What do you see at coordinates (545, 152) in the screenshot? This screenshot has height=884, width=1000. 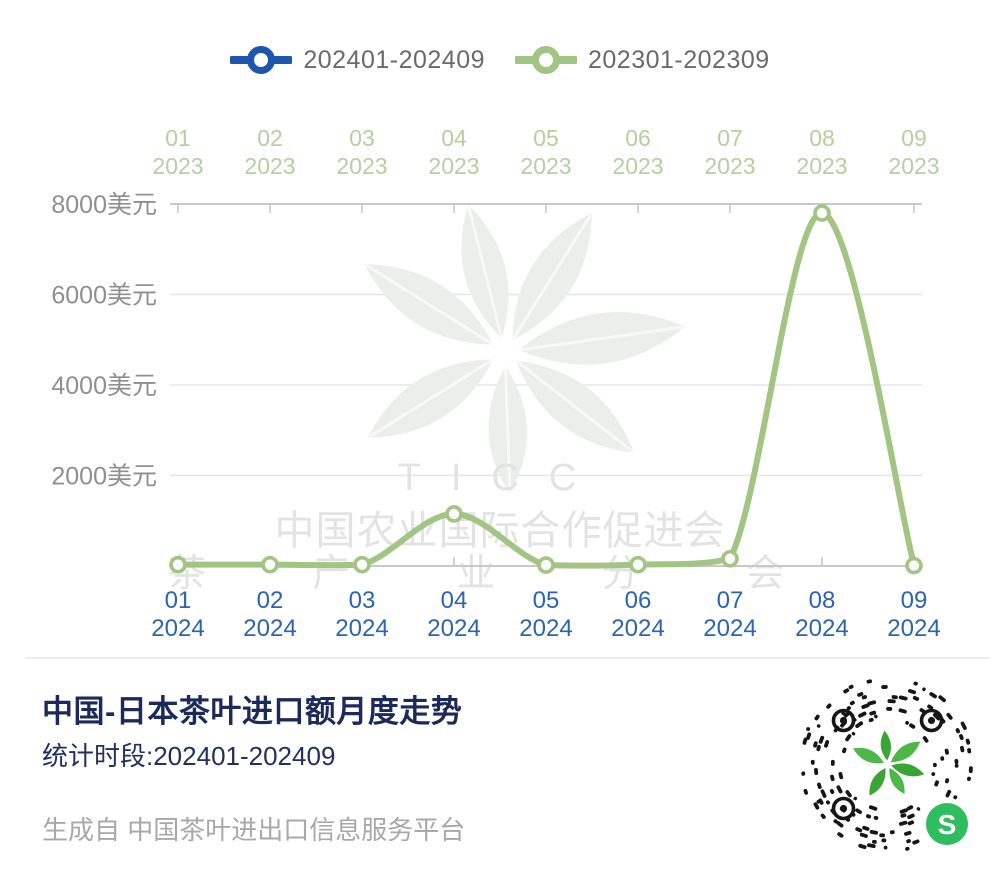 I see `top-axis-label: 05 2023` at bounding box center [545, 152].